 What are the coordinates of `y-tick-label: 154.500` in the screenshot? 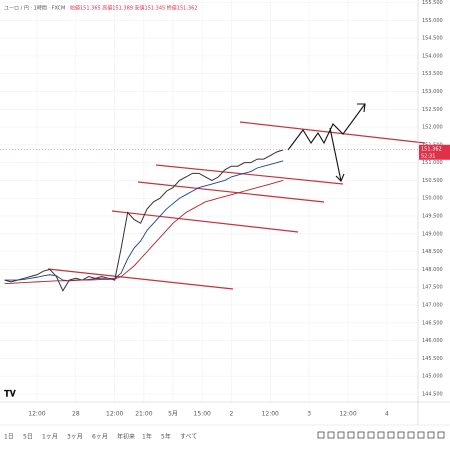 It's located at (432, 39).